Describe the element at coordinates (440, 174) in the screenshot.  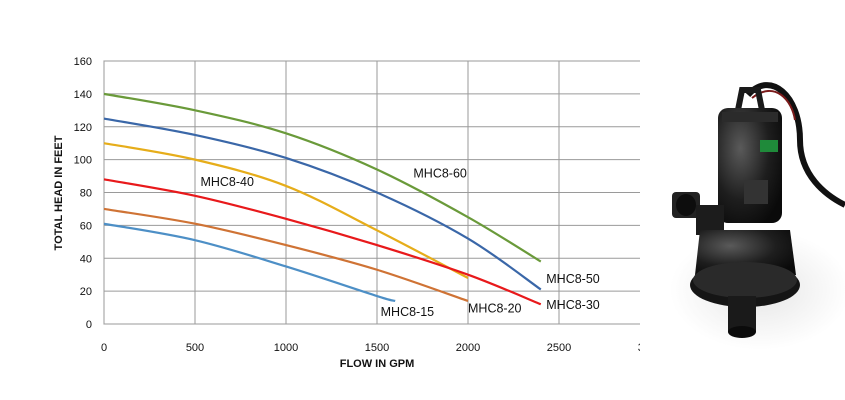
I see `series-label-mhc8-60: MHC8-60` at that location.